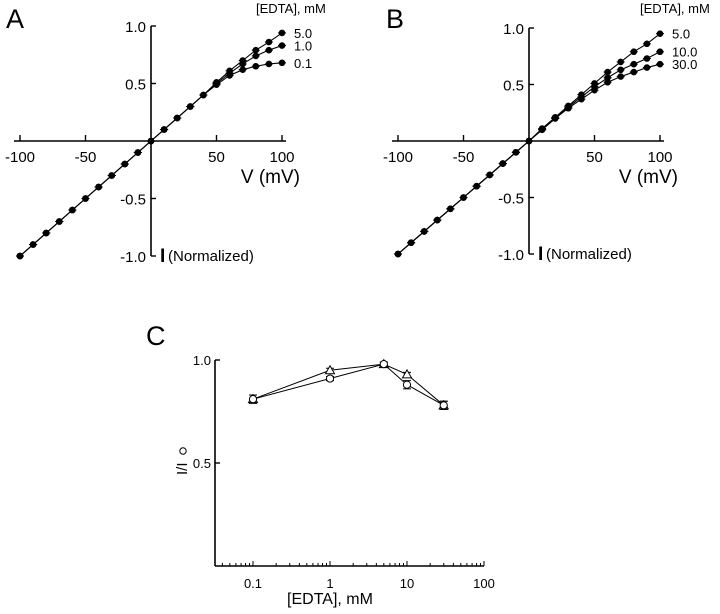 The width and height of the screenshot is (720, 614). Describe the element at coordinates (253, 583) in the screenshot. I see `x-tick-label: 0.1` at that location.